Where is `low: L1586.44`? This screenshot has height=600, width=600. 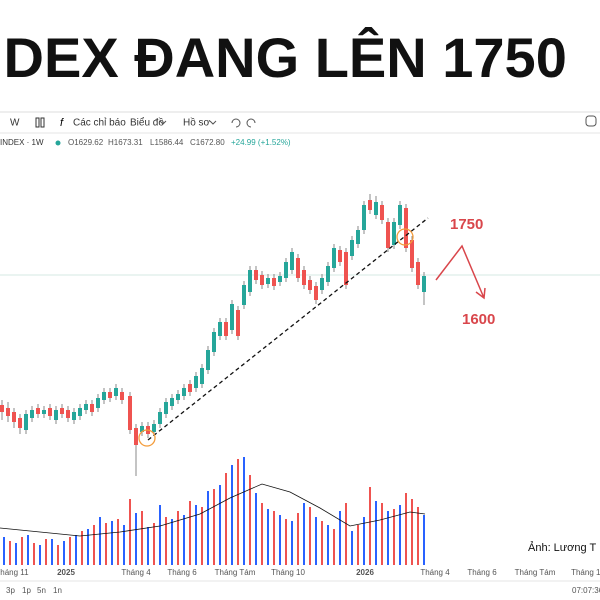 low: L1586.44 is located at coordinates (167, 142).